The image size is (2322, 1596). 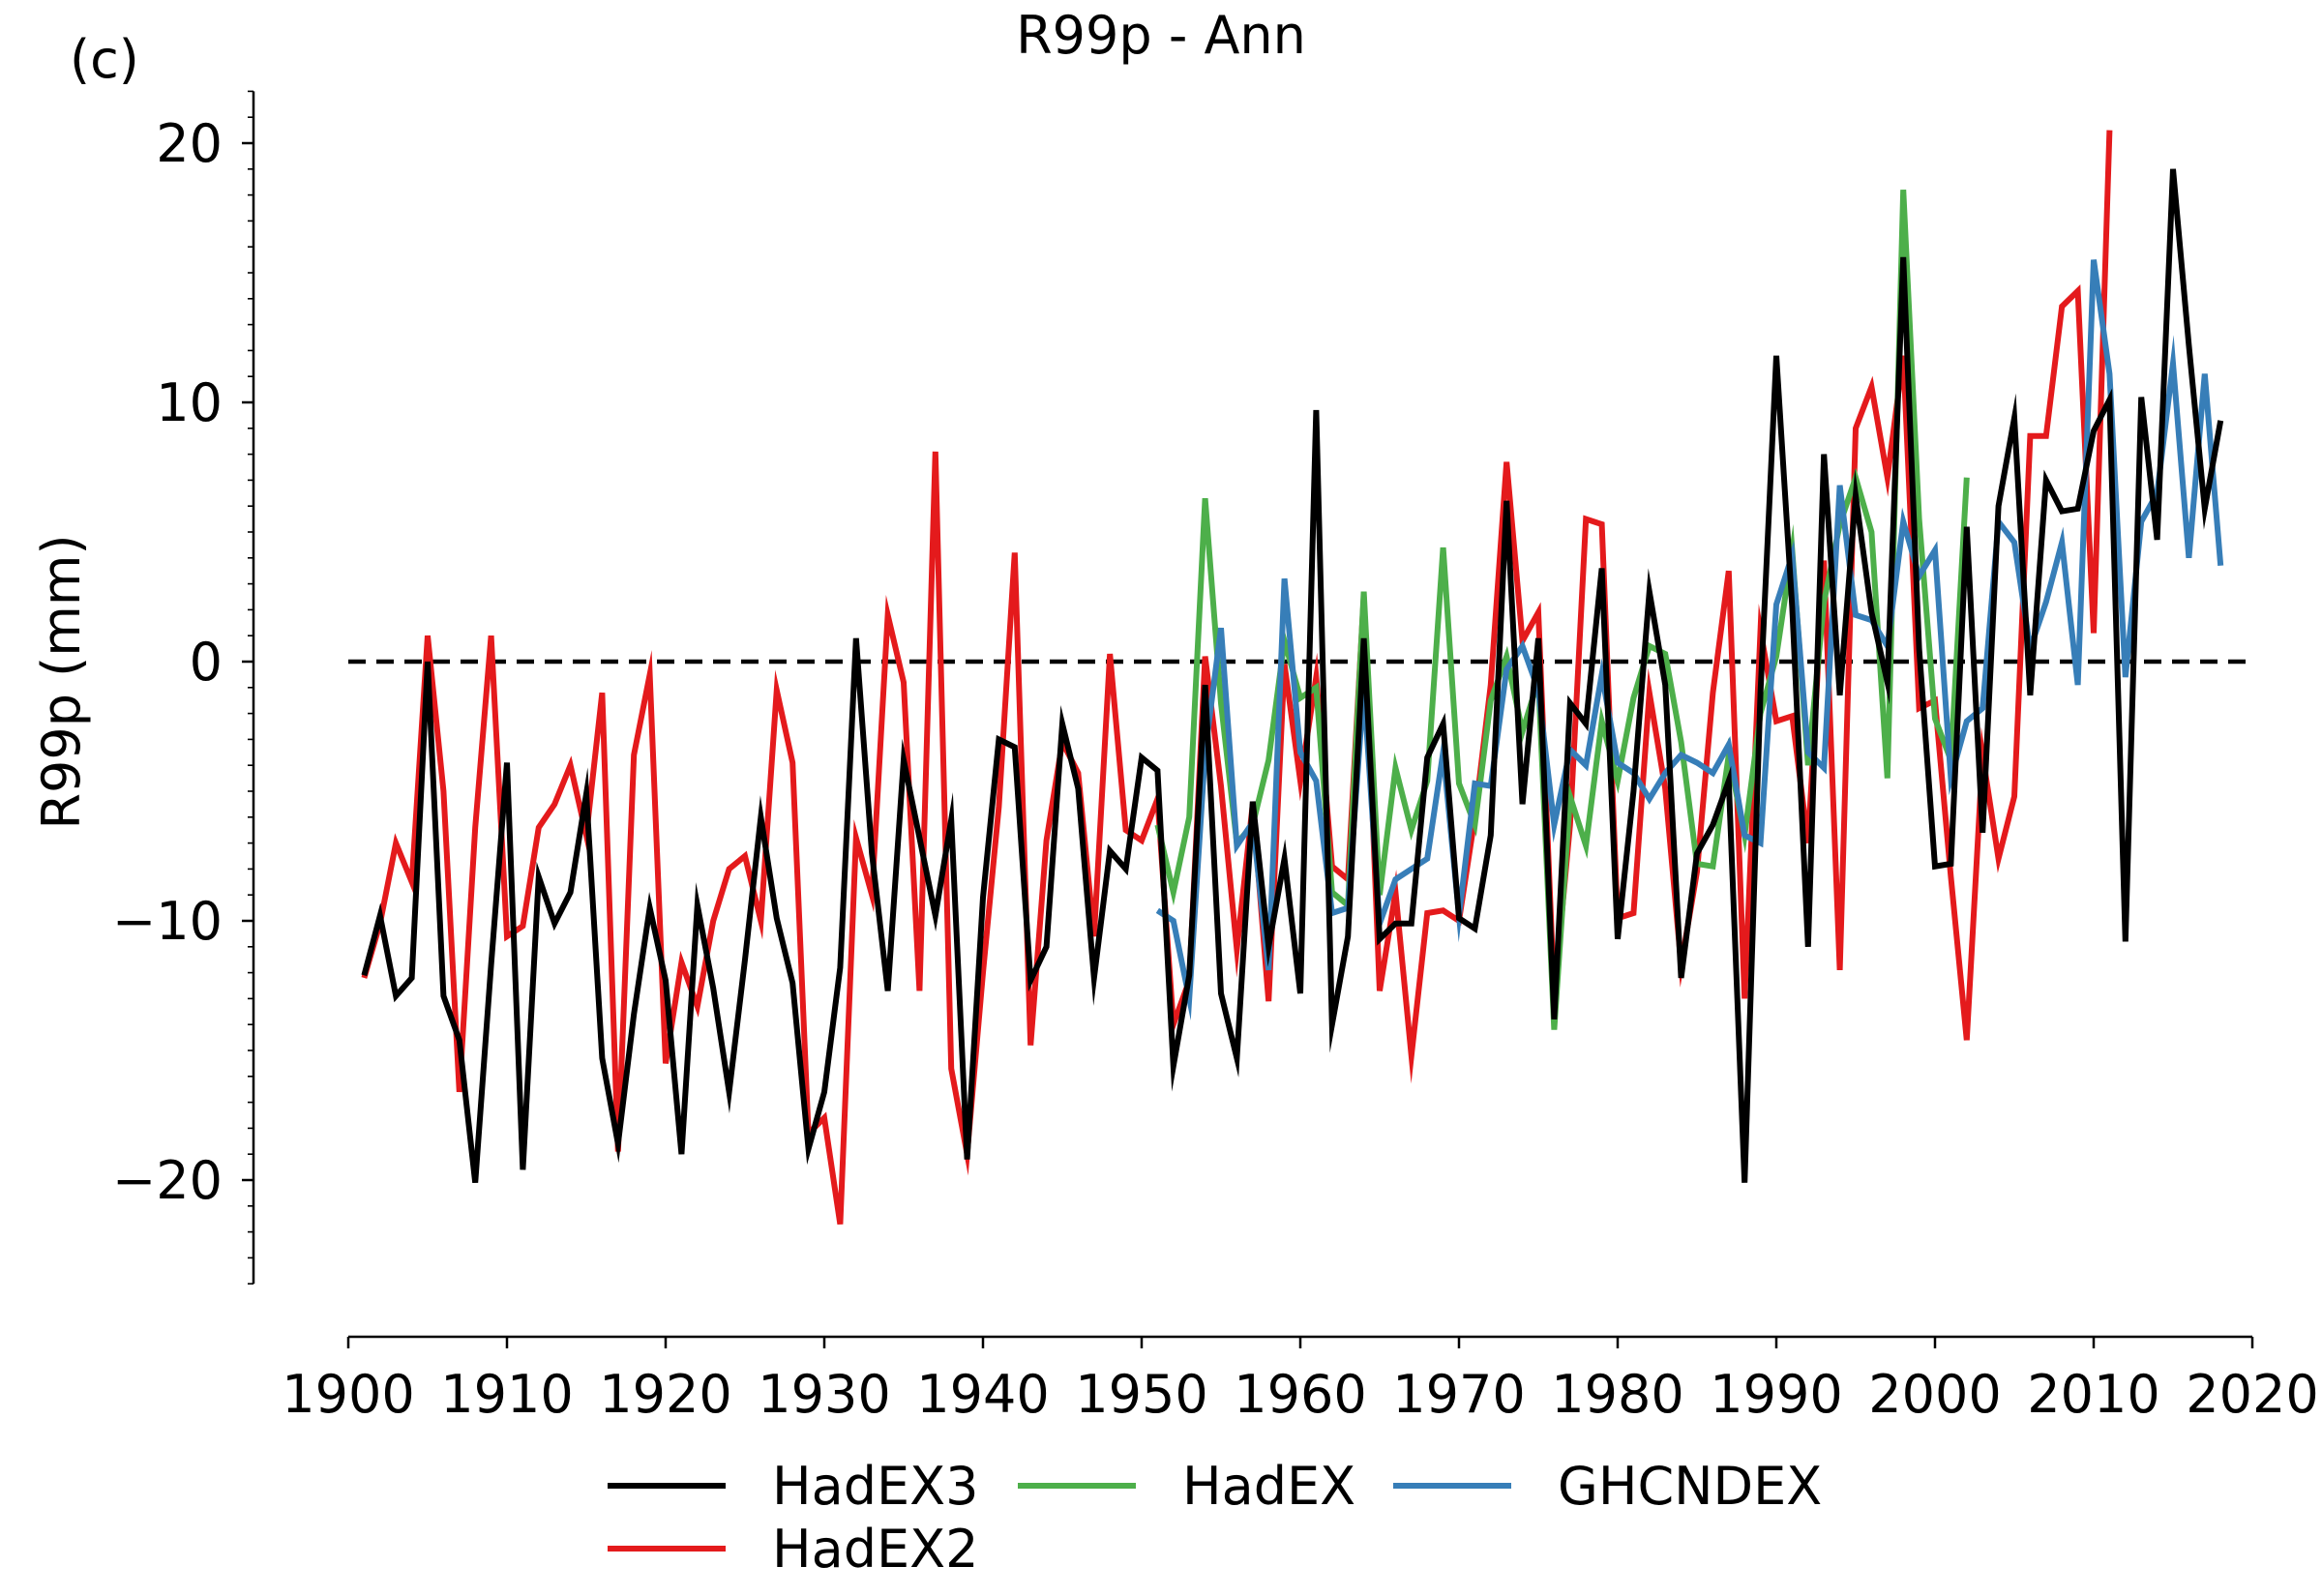 What do you see at coordinates (824, 1394) in the screenshot?
I see `x-tick-label: 1930` at bounding box center [824, 1394].